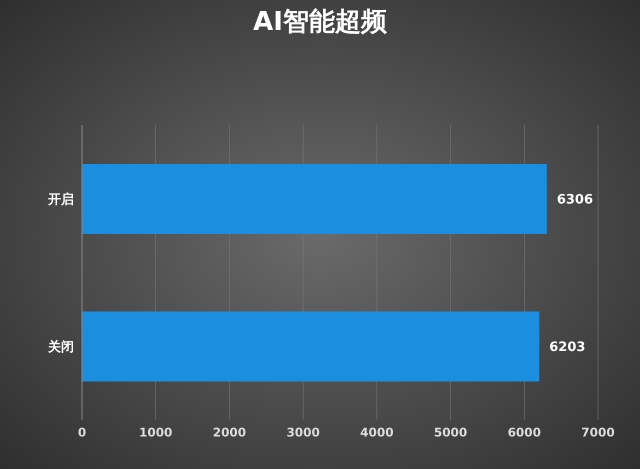 Image resolution: width=640 pixels, height=469 pixels. What do you see at coordinates (82, 433) in the screenshot?
I see `x-tick-label: 0` at bounding box center [82, 433].